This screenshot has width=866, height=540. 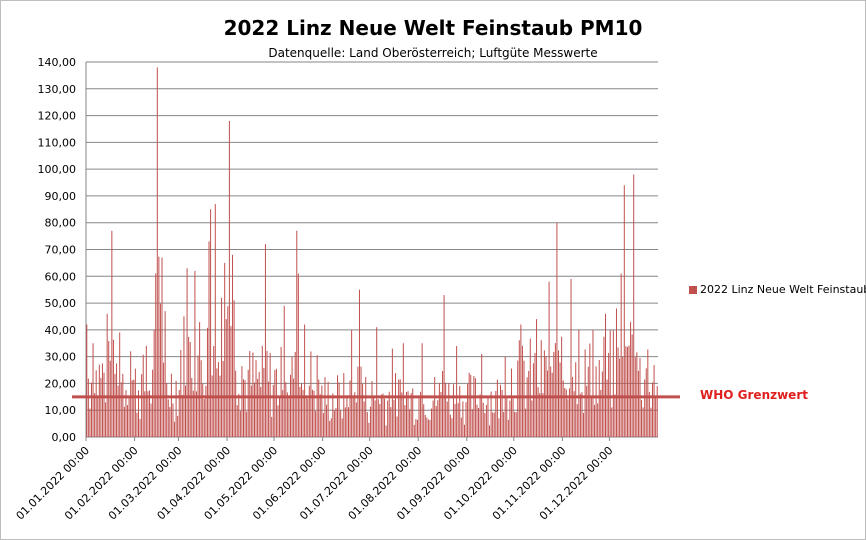 What do you see at coordinates (61, 410) in the screenshot?
I see `y-tick-label: 10,00` at bounding box center [61, 410].